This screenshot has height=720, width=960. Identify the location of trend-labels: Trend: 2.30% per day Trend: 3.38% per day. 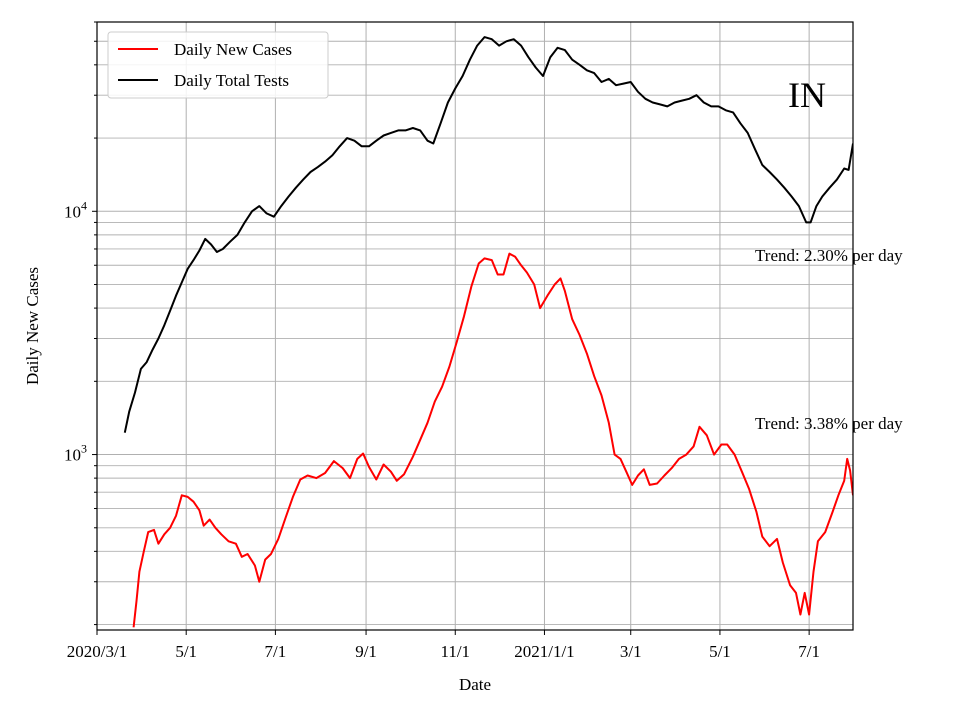
(829, 339).